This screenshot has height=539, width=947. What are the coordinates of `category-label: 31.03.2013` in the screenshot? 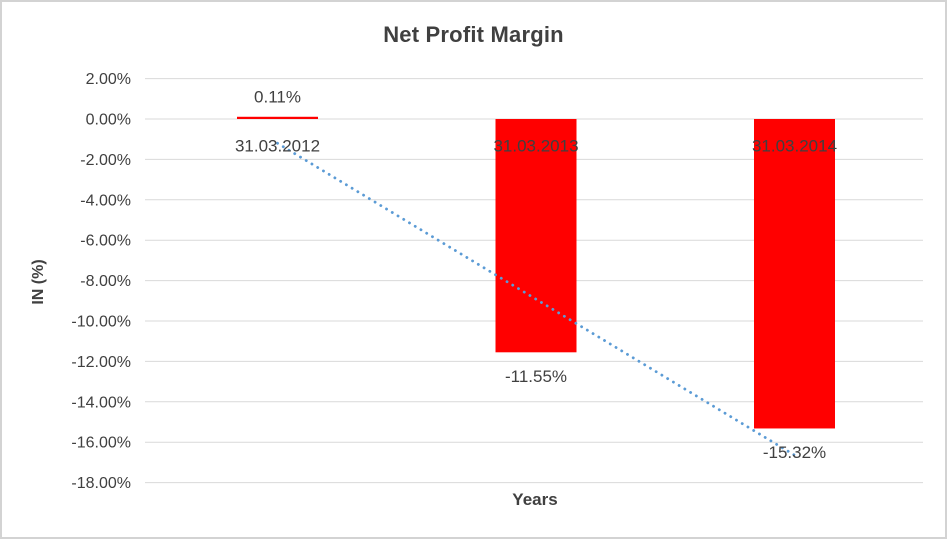 It's located at (535, 146).